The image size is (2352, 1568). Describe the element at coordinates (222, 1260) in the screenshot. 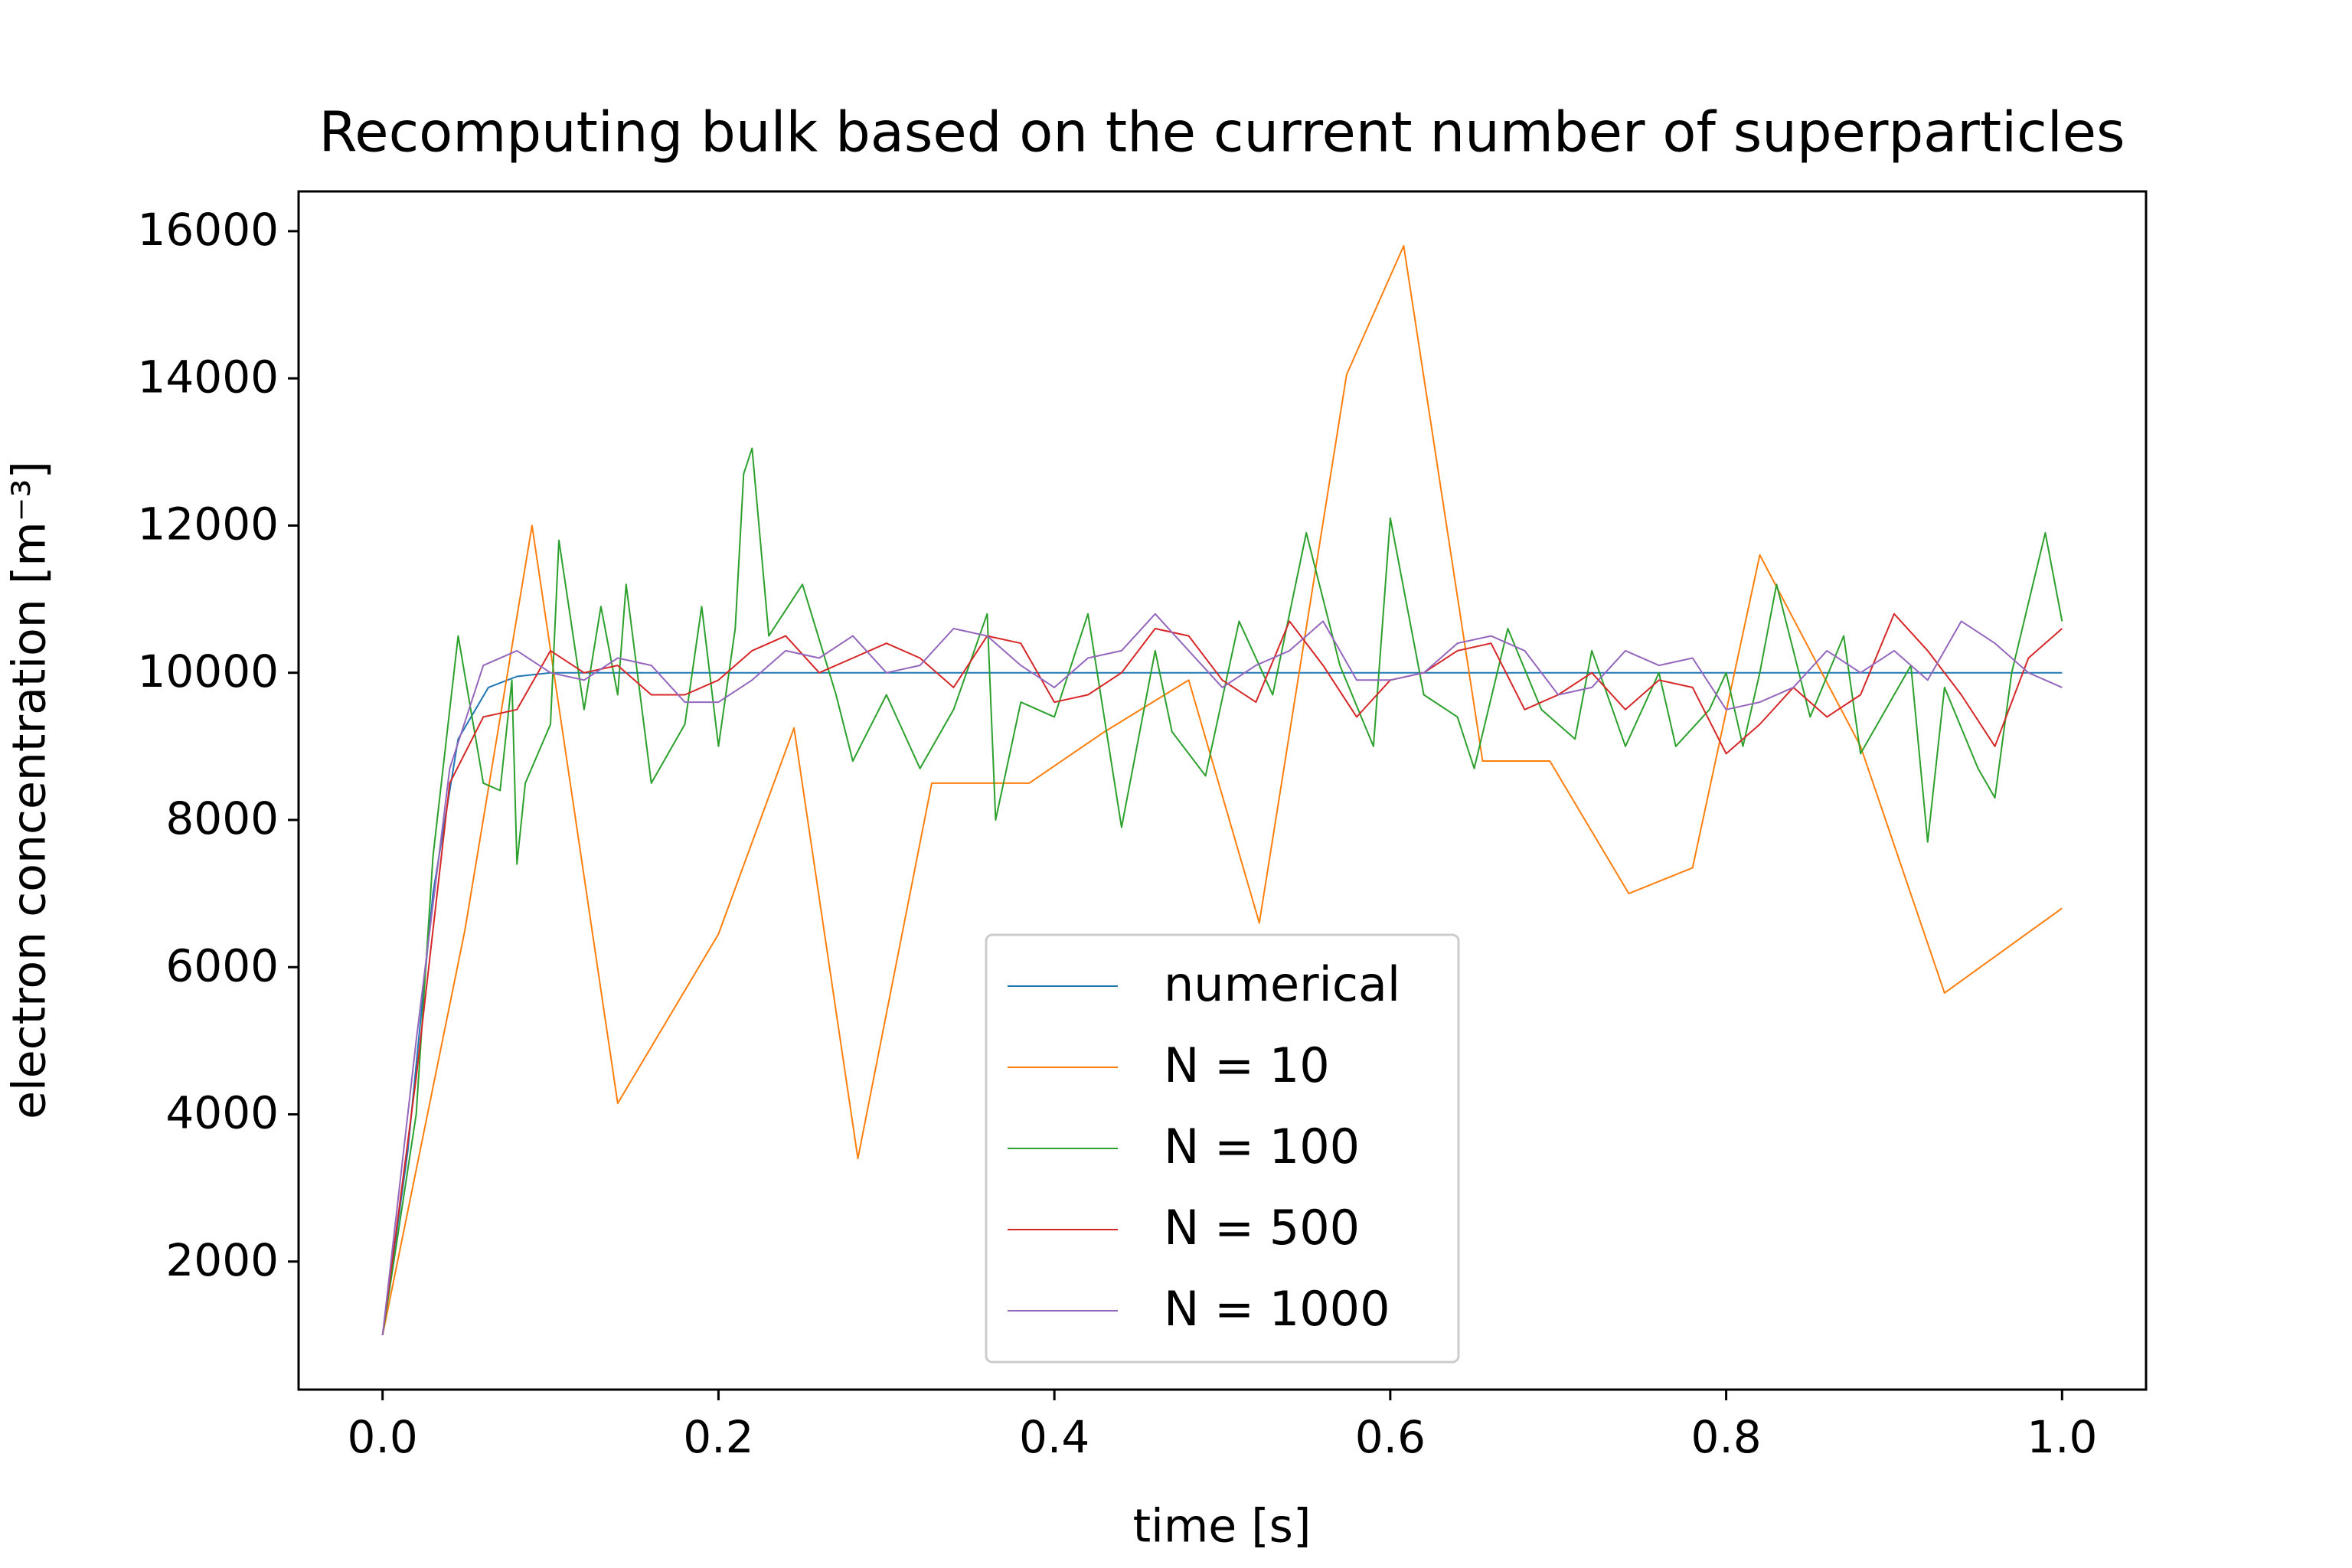

I see `y-tick-label: 2000` at that location.